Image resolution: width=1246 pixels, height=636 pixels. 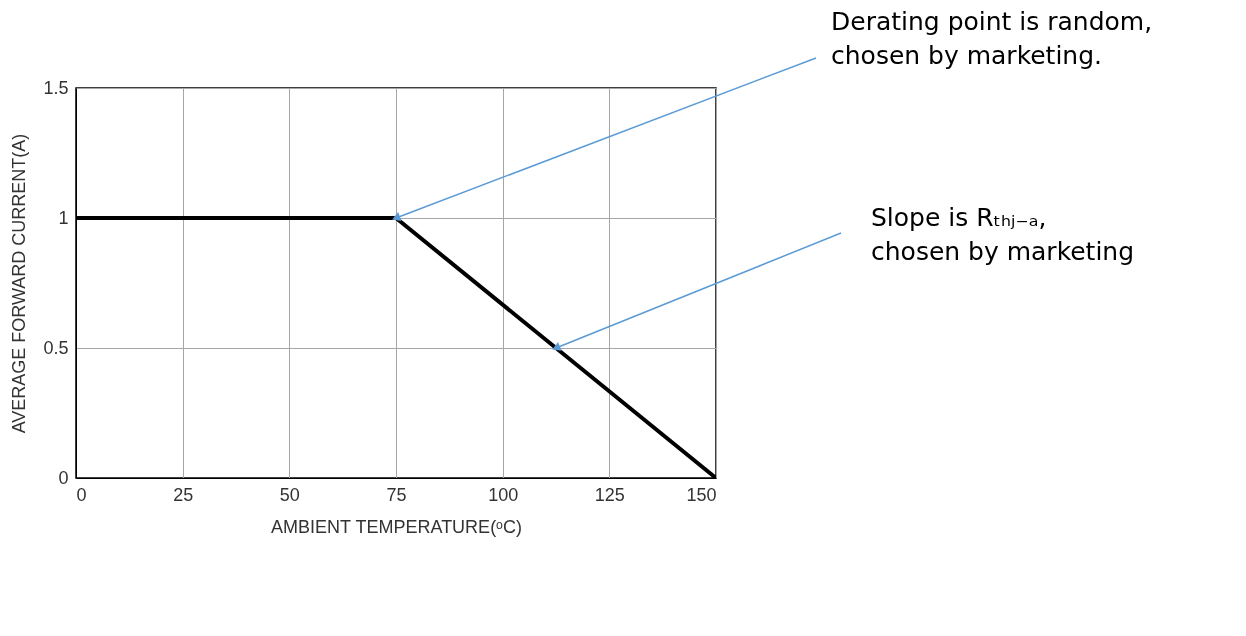 What do you see at coordinates (63, 217) in the screenshot?
I see `y-tick-label: 1` at bounding box center [63, 217].